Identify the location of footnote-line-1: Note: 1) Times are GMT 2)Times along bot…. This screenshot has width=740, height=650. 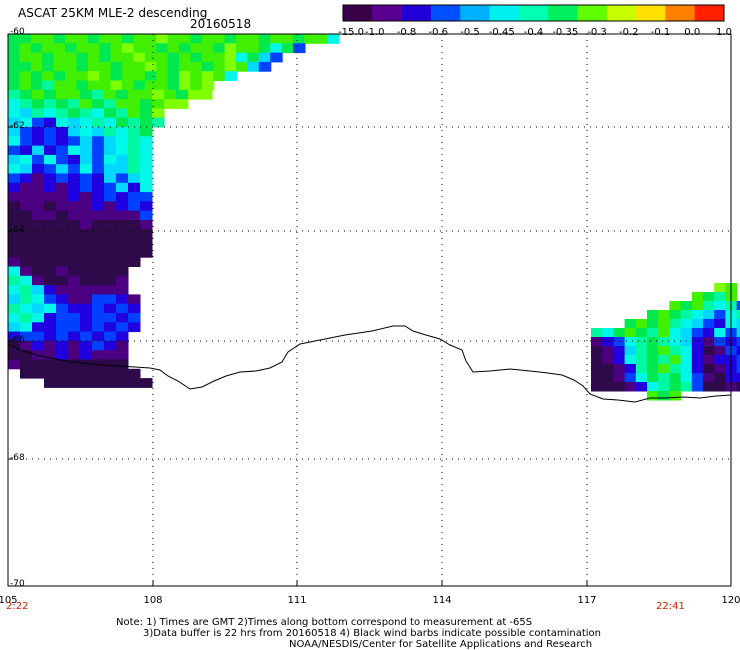
(324, 622).